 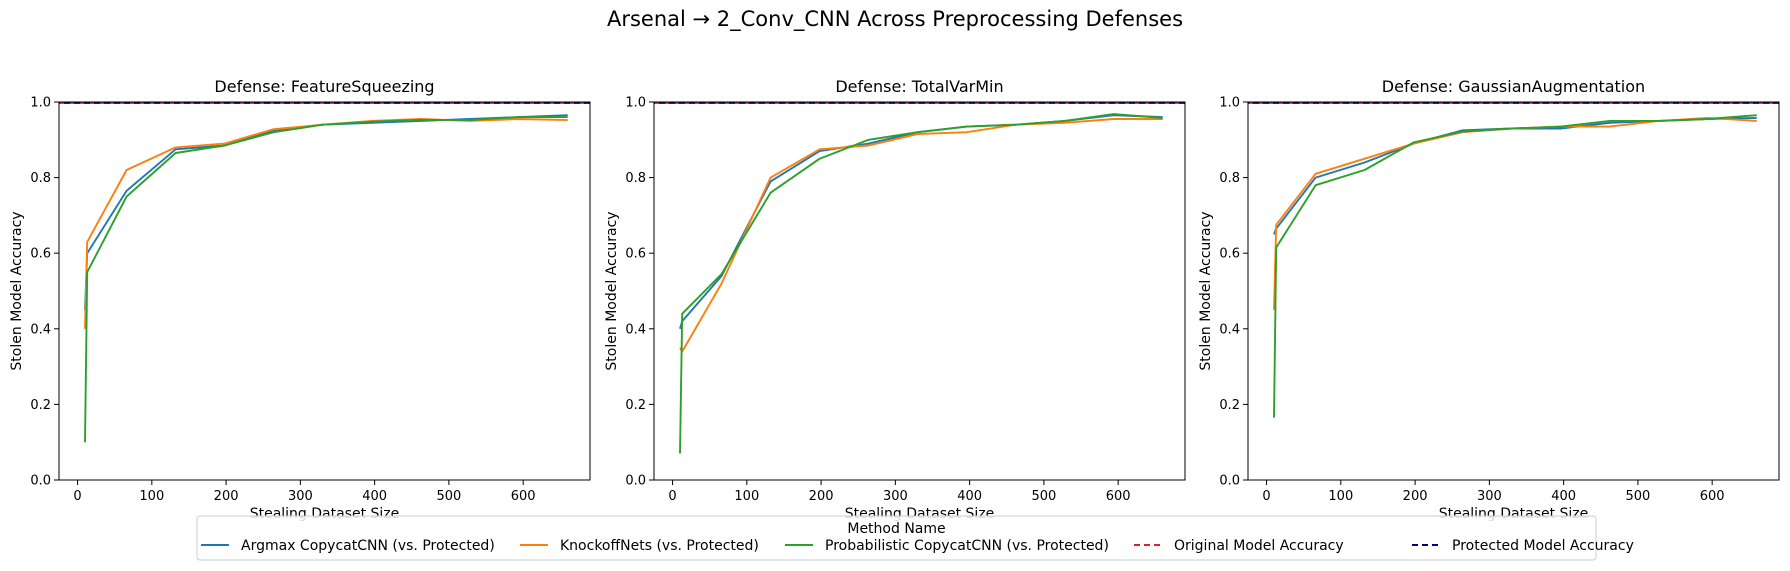 What do you see at coordinates (368, 546) in the screenshot?
I see `legend-entry-label: Argmax CopycatCNN (vs. Protected)` at bounding box center [368, 546].